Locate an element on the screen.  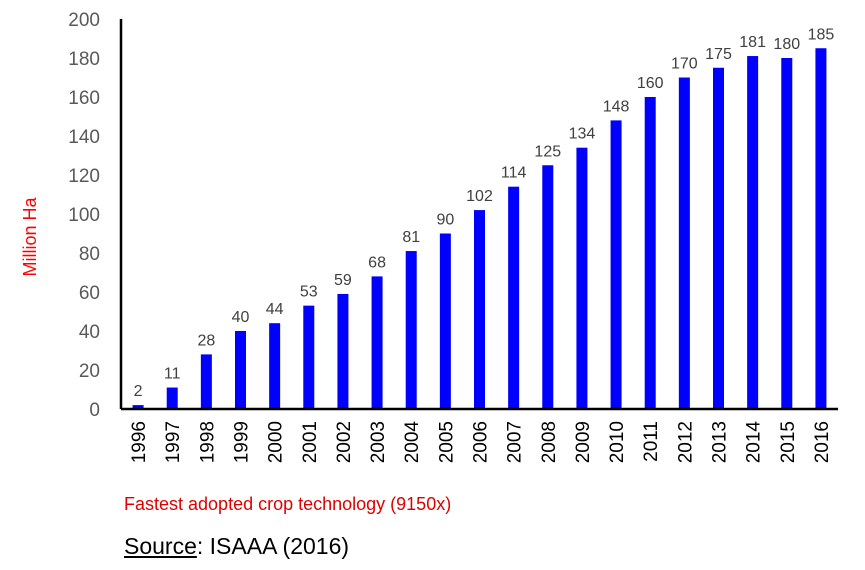
bar-2008 is located at coordinates (548, 287).